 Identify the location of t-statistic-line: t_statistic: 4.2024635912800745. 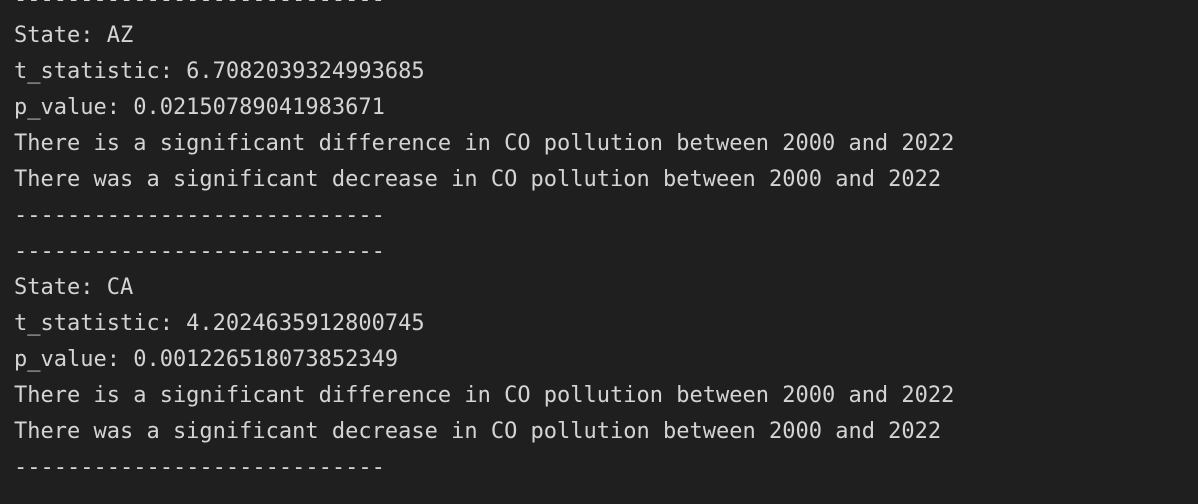
(219, 323).